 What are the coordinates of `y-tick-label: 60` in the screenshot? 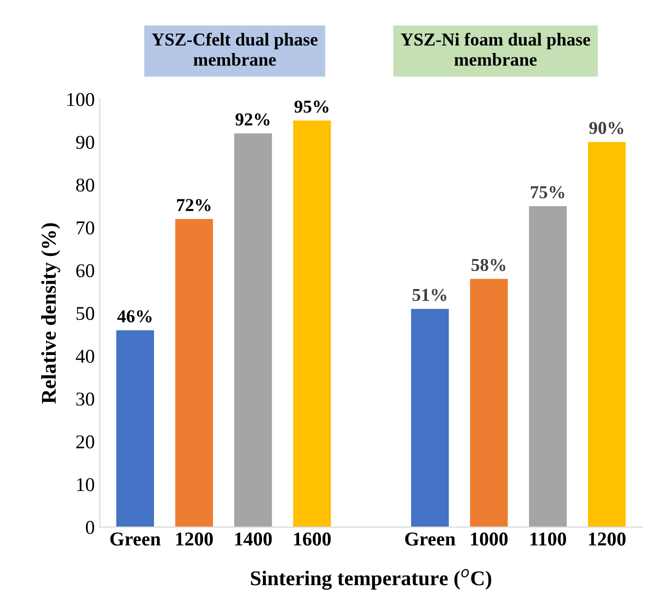 It's located at (85, 271).